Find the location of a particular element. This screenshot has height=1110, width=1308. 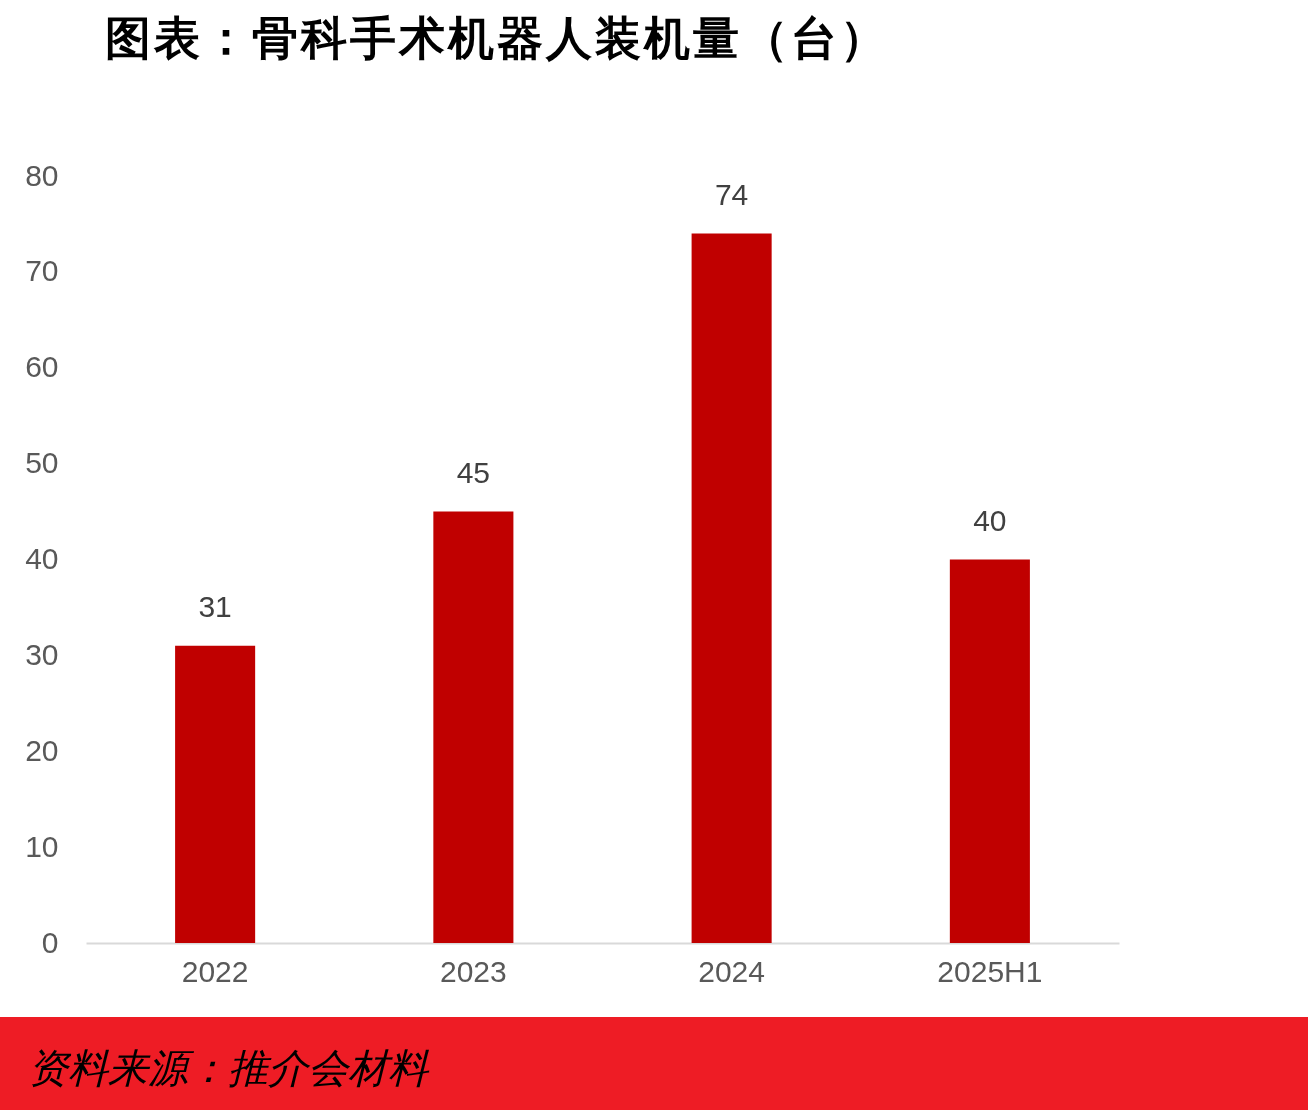

y-tick-label: 70 is located at coordinates (42, 271).